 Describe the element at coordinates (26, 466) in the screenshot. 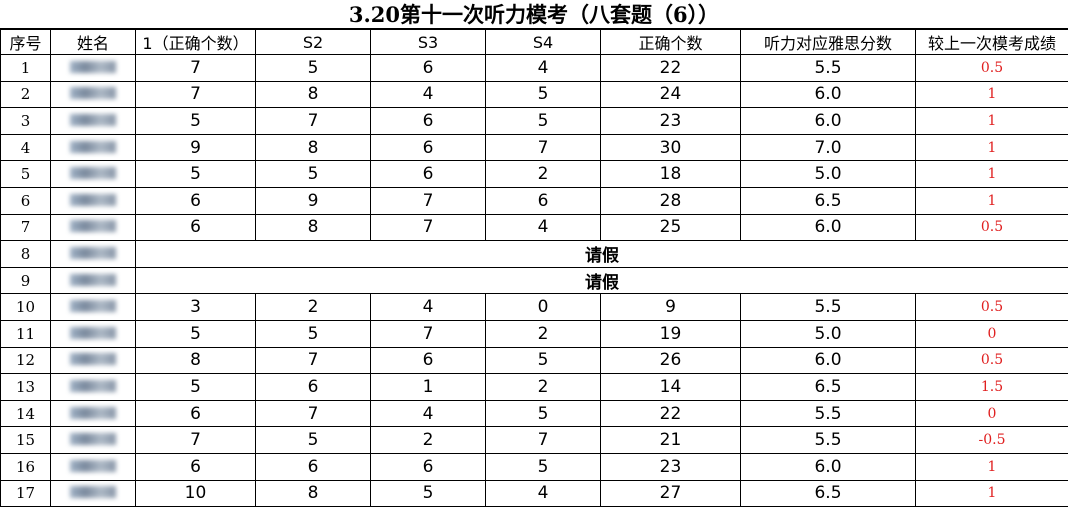

I see `row-number: 16` at that location.